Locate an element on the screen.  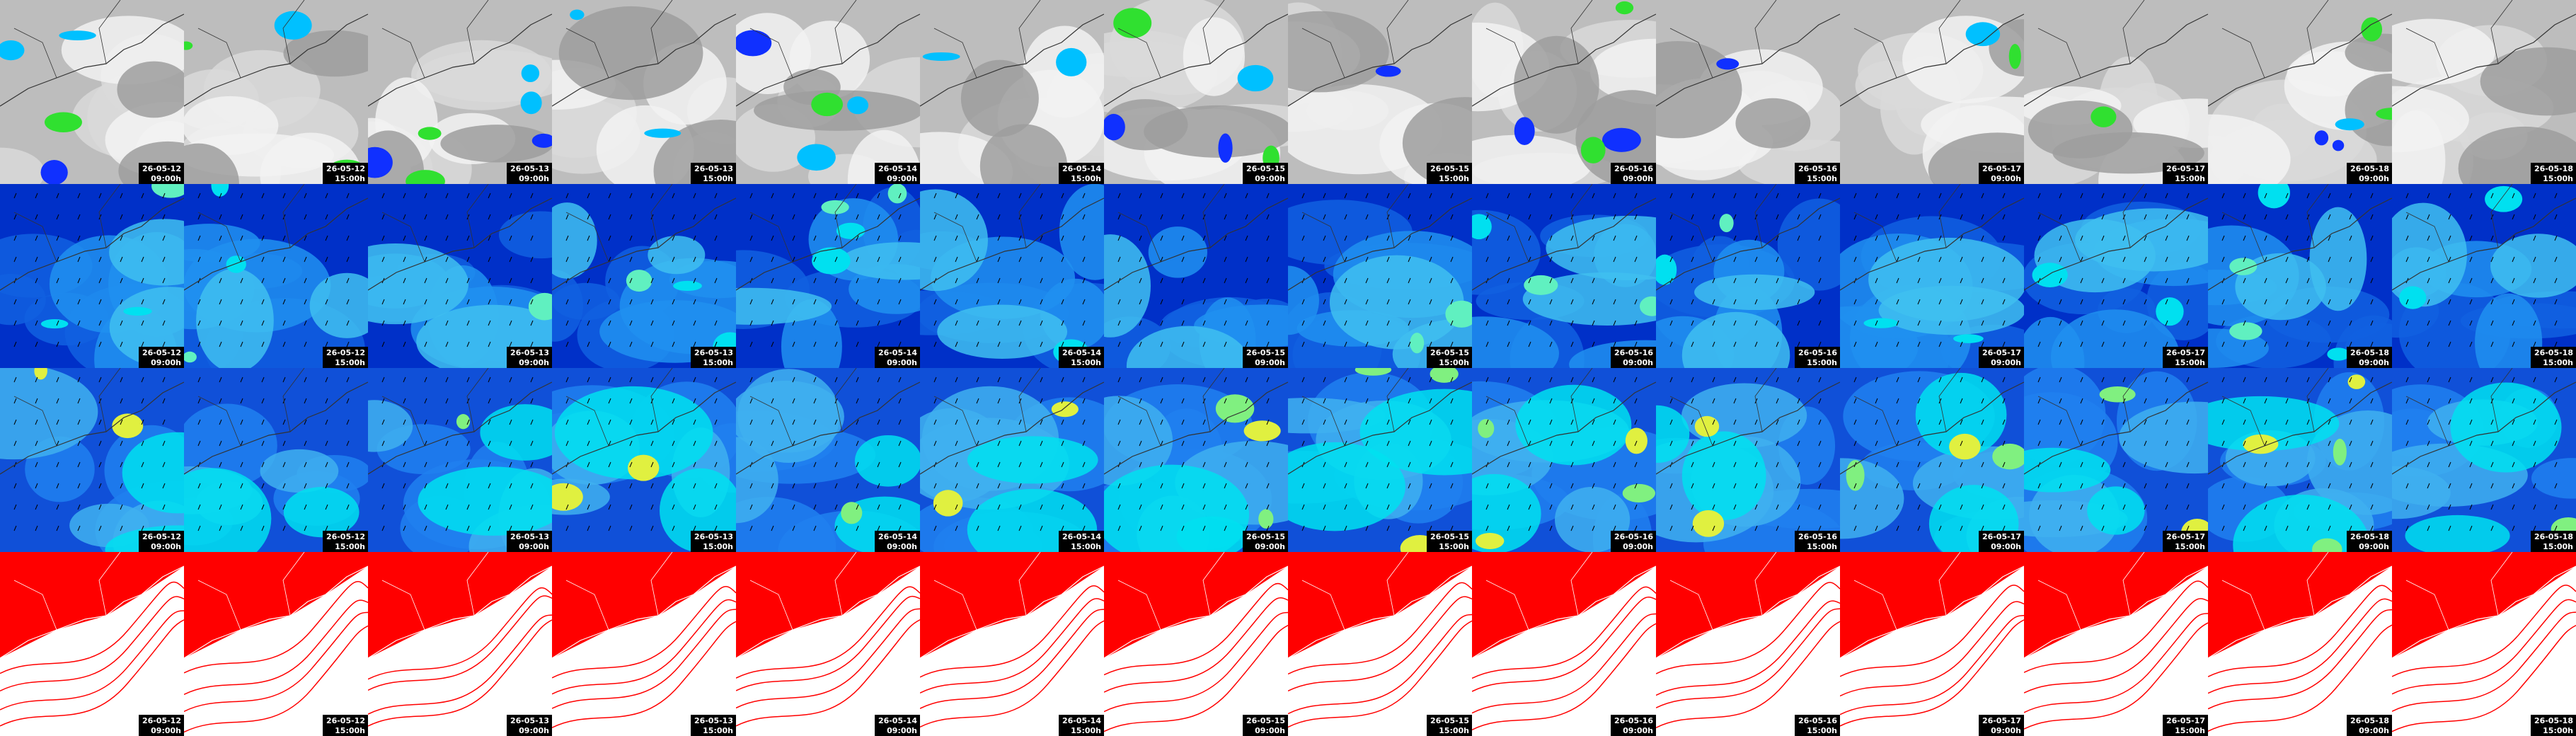
time-label: 09:00h is located at coordinates (2006, 178).